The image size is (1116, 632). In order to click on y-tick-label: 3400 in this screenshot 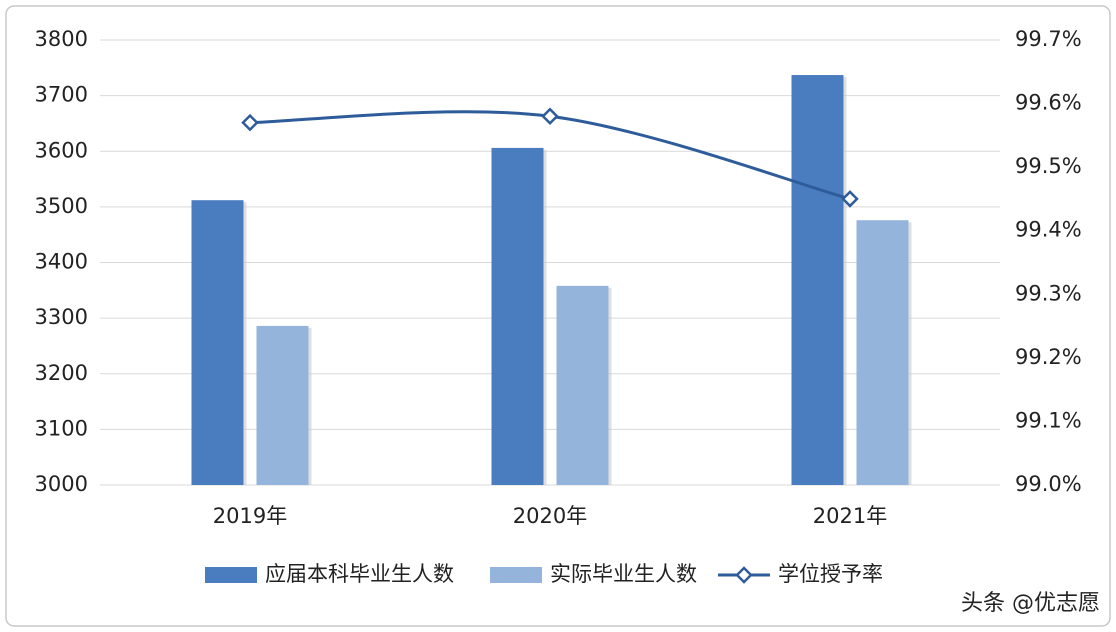, I will do `click(61, 262)`.